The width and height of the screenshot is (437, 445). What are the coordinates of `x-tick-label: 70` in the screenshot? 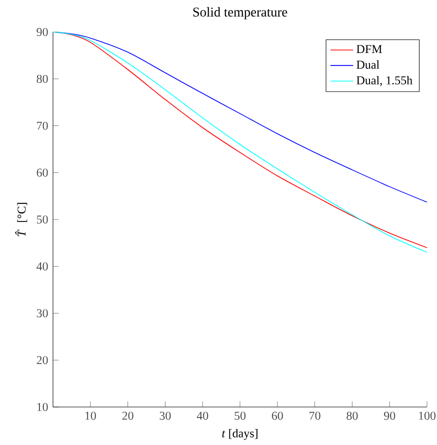 It's located at (315, 416).